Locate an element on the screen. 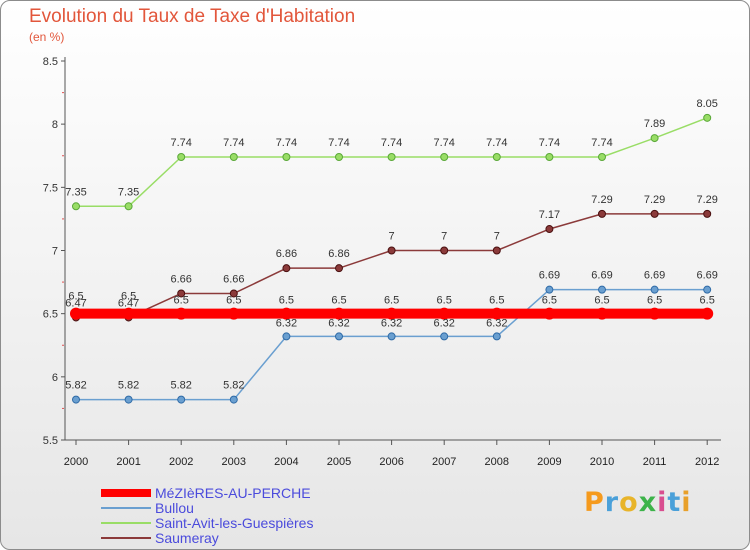 The image size is (750, 550). x-tick-label: 2002 is located at coordinates (181, 462).